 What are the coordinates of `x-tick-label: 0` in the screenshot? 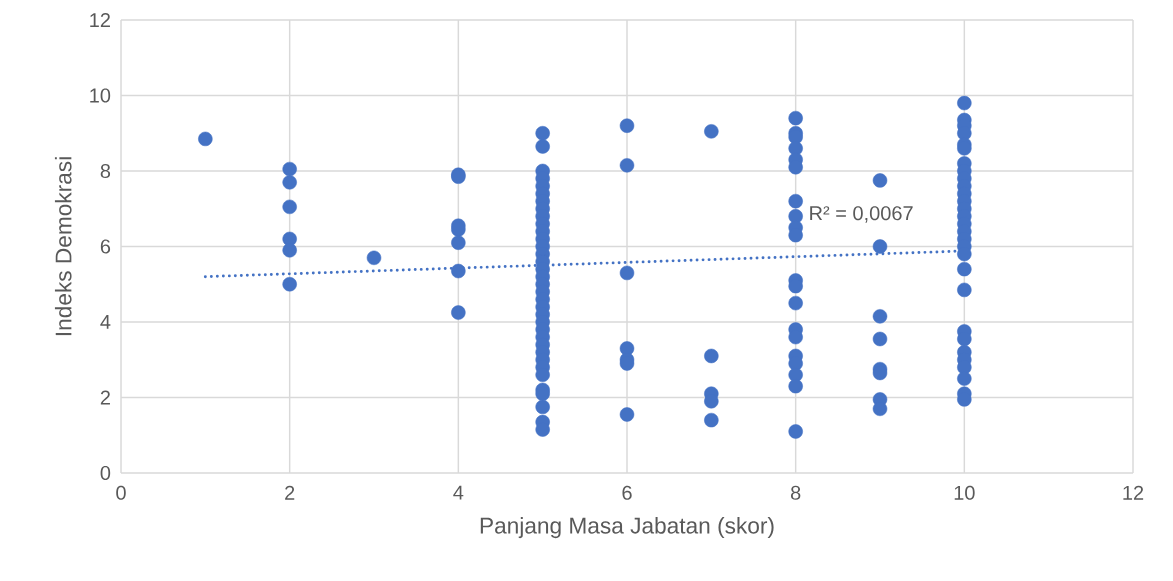 It's located at (121, 492).